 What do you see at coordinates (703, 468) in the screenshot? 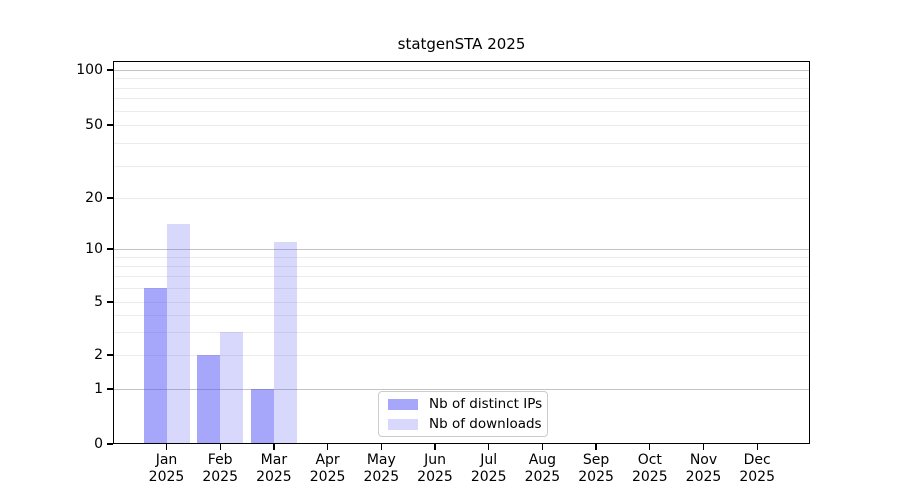
I see `x-tick-label-nov: Nov 2025` at bounding box center [703, 468].